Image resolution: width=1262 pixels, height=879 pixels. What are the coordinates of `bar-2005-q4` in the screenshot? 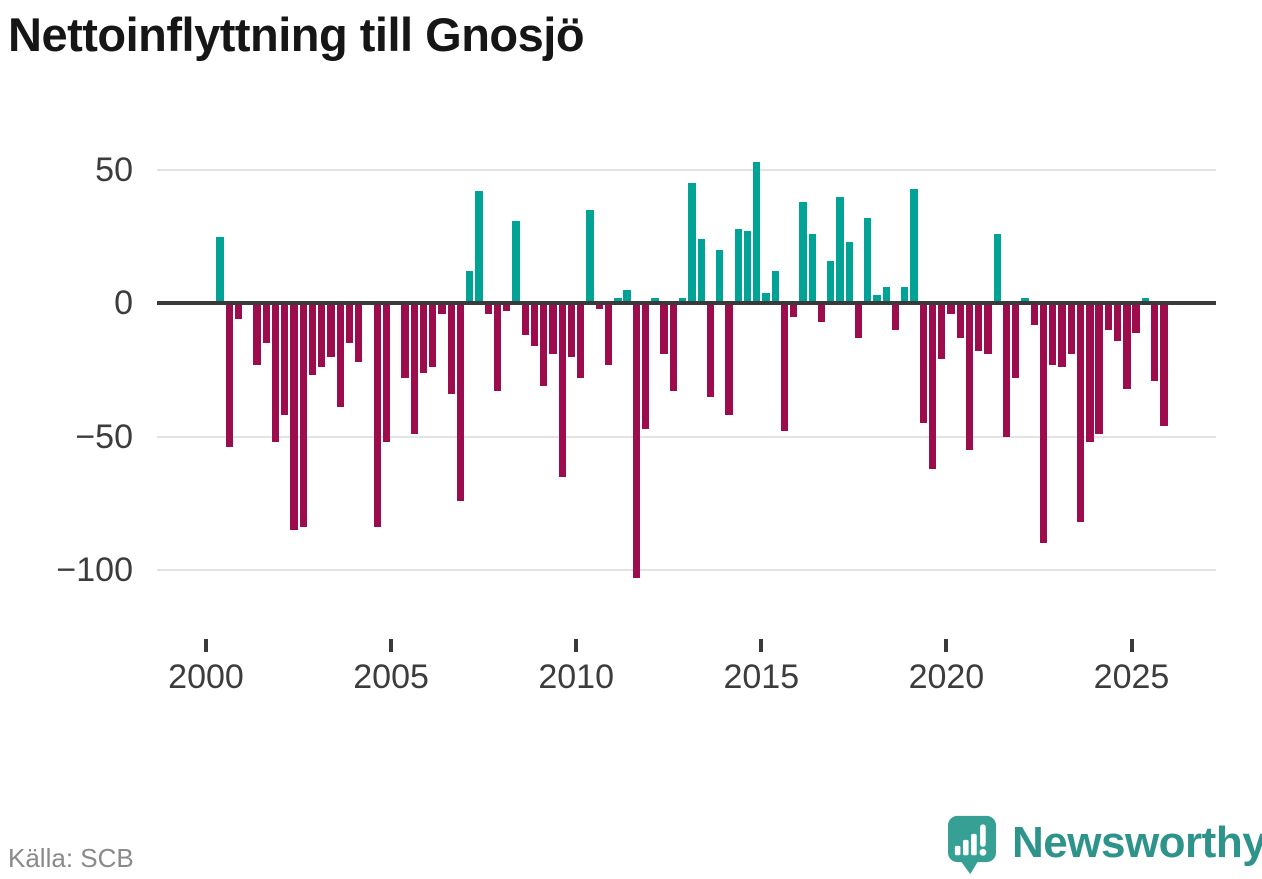 It's located at (423, 338).